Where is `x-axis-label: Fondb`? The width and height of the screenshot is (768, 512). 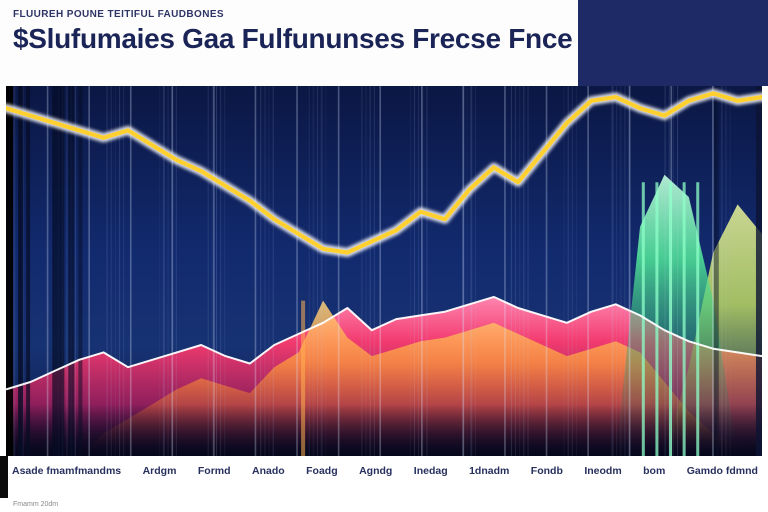
x-axis-label: Fondb is located at coordinates (546, 471).